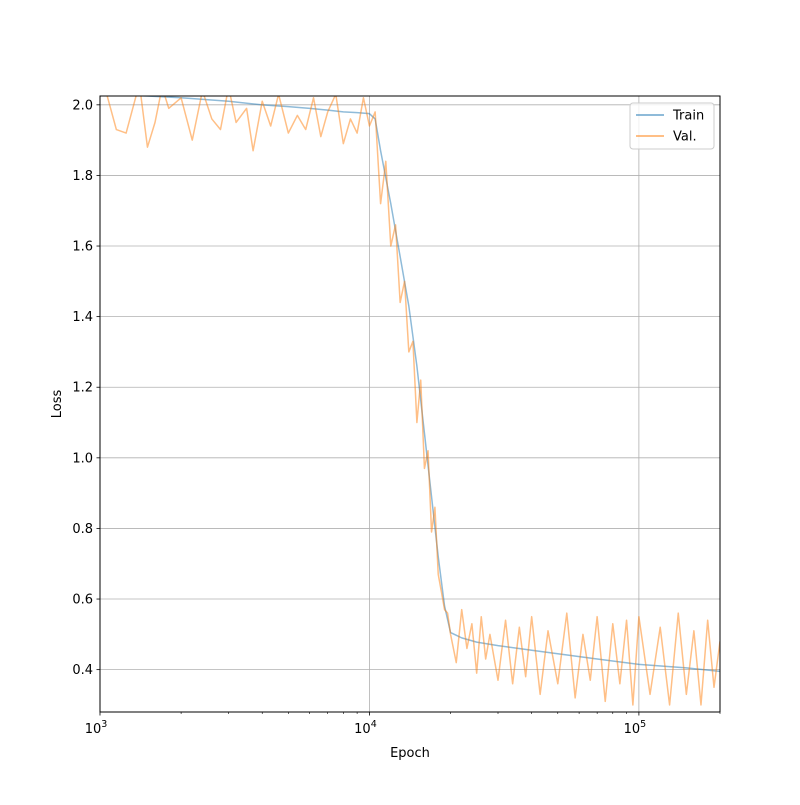 The width and height of the screenshot is (800, 805). Describe the element at coordinates (82, 458) in the screenshot. I see `y-tick-label: 1.0` at that location.